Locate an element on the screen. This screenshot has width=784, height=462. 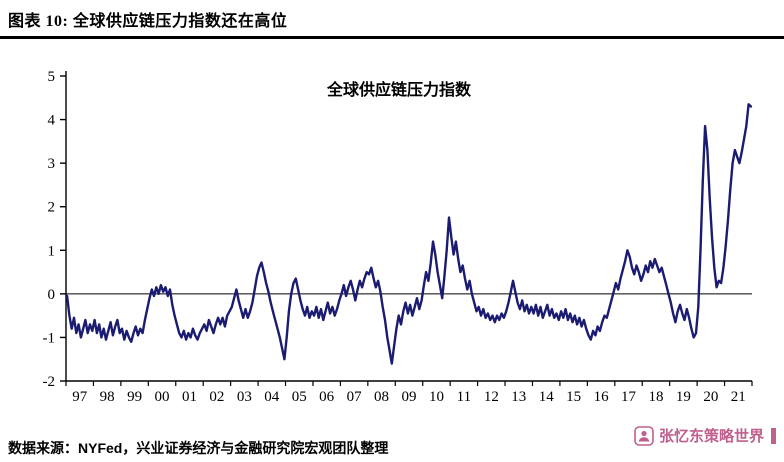
figure-title: 图表 10: 全球供应链压力指数还在高位 is located at coordinates (148, 21).